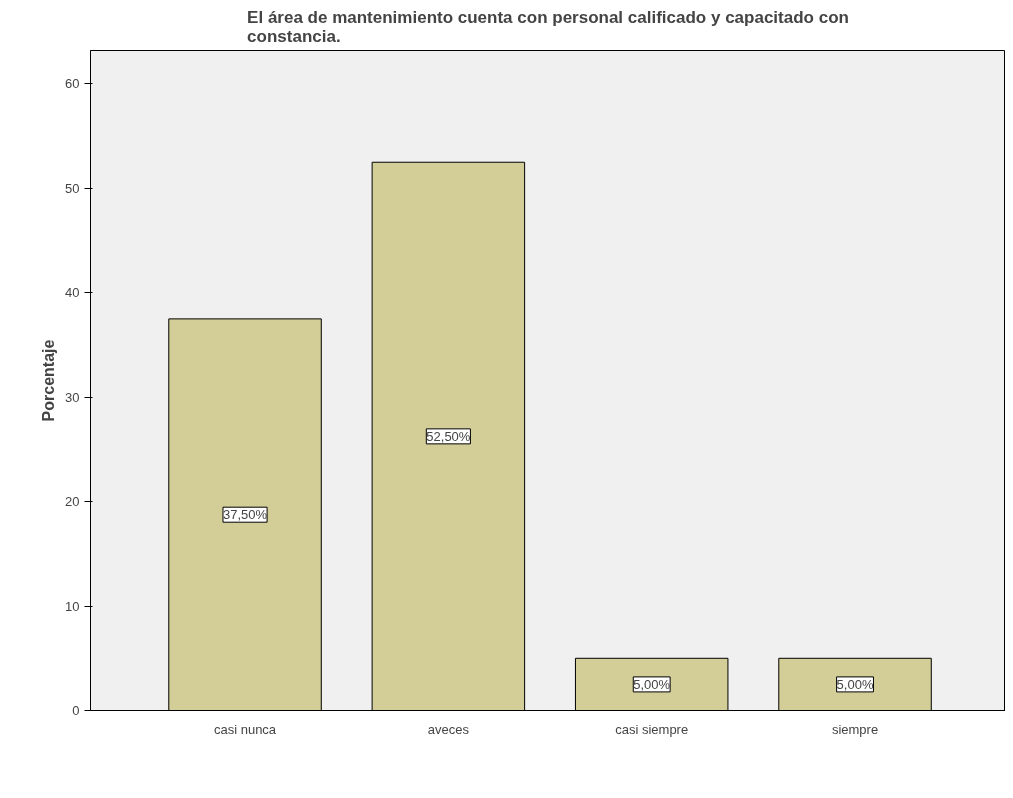  Describe the element at coordinates (49, 380) in the screenshot. I see `y-axis-title: Porcentaje` at that location.